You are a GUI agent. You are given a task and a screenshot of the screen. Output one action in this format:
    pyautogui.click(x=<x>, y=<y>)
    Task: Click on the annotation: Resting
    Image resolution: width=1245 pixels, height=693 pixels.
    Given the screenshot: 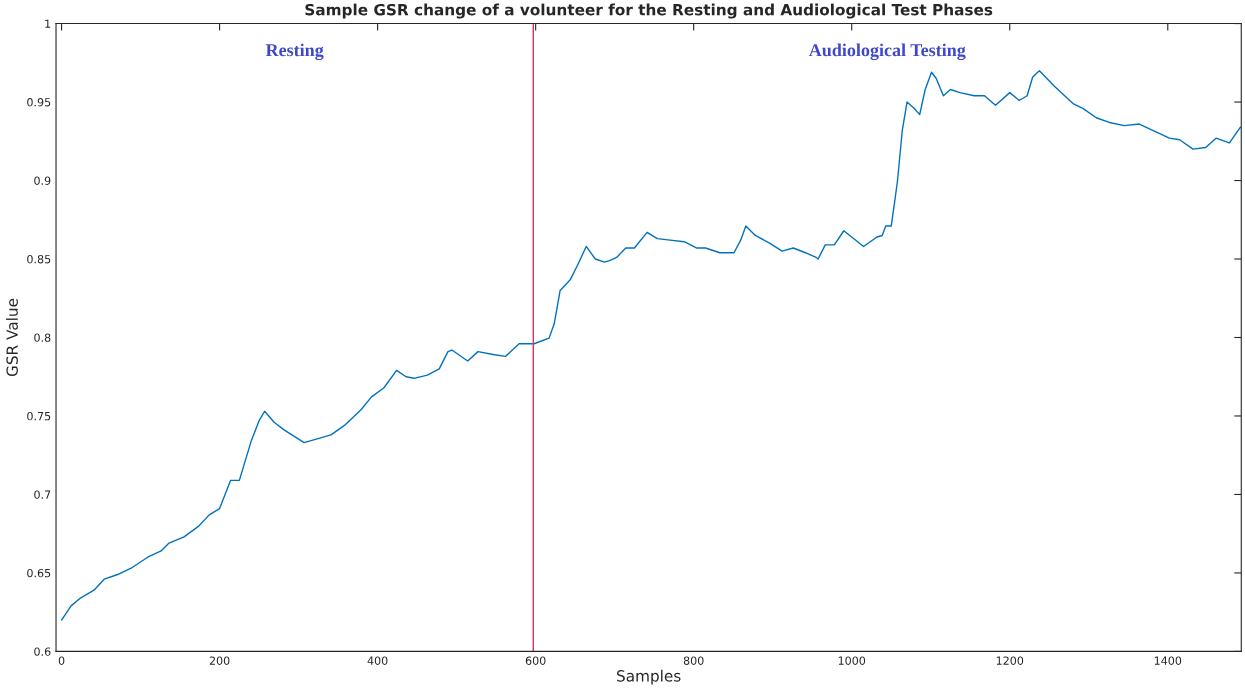 What is the action you would take?
    pyautogui.click(x=294, y=52)
    